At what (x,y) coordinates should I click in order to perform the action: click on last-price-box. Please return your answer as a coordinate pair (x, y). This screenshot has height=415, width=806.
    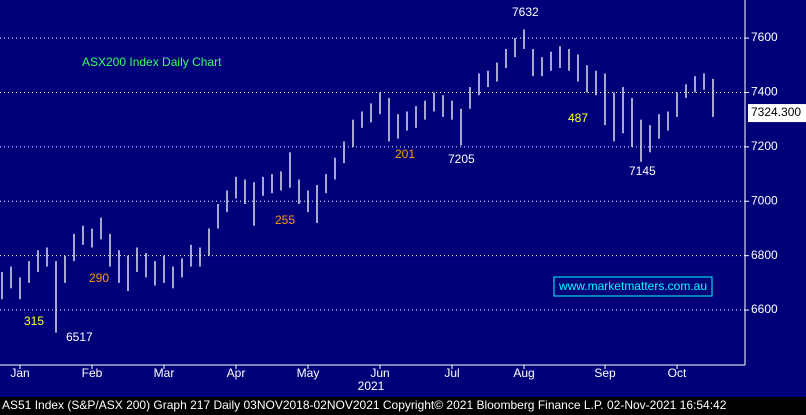
    Looking at the image, I should click on (777, 113).